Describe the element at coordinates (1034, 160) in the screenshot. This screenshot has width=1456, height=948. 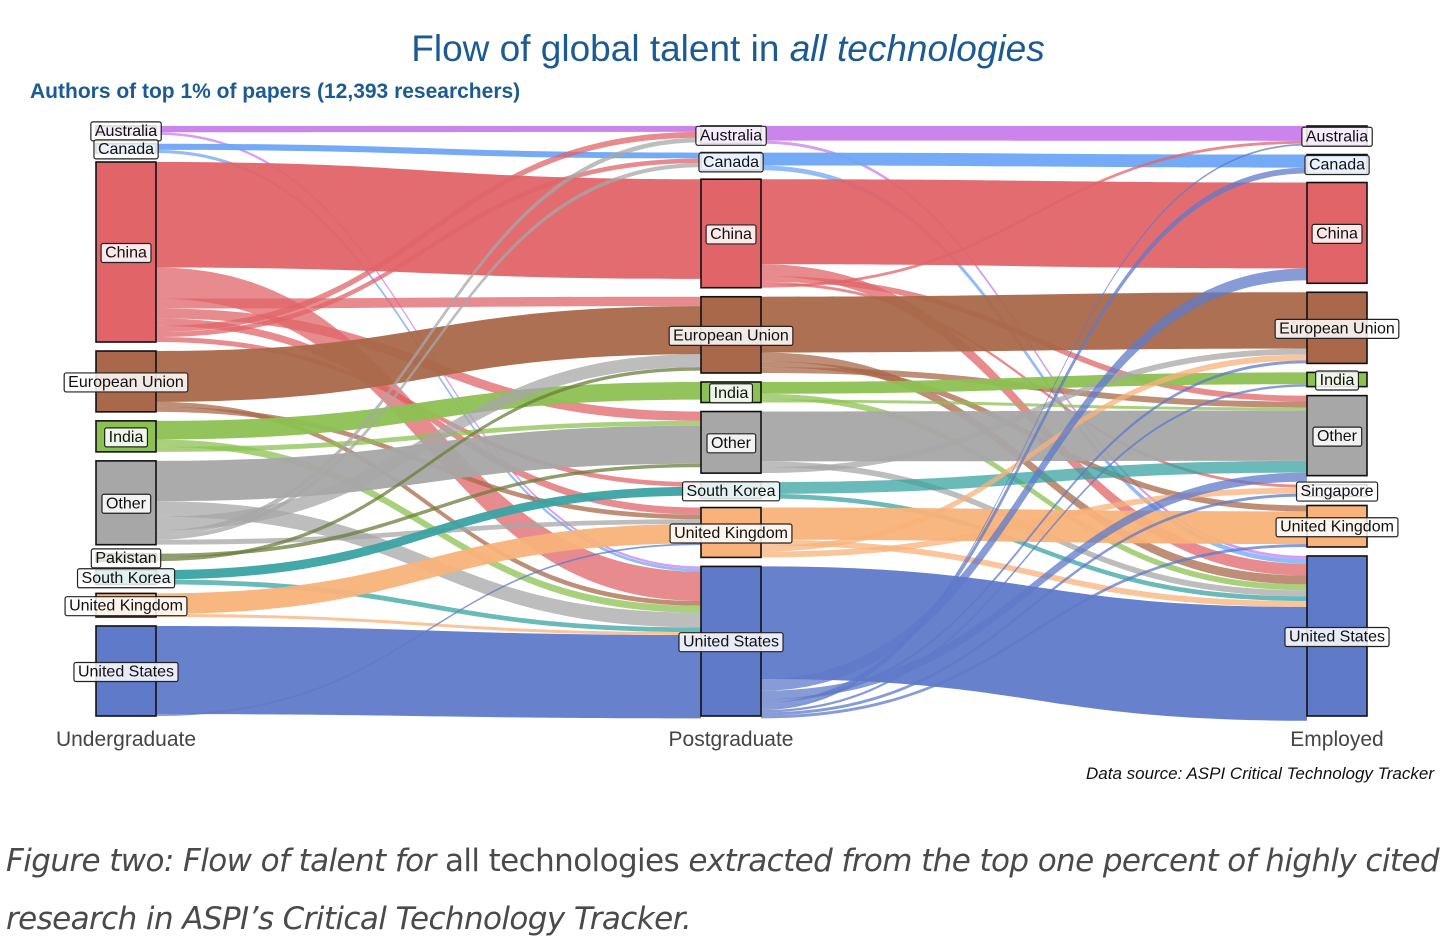
I see `flow-postgraduate-canada-to-canada` at that location.